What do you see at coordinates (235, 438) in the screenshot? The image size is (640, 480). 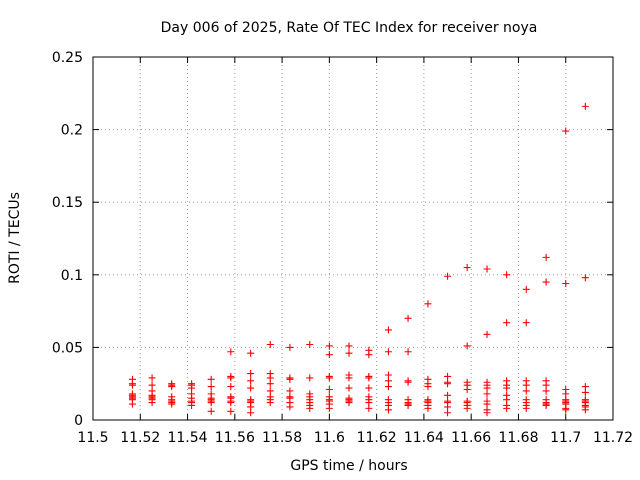 I see `x-tick-label: 11.56` at bounding box center [235, 438].